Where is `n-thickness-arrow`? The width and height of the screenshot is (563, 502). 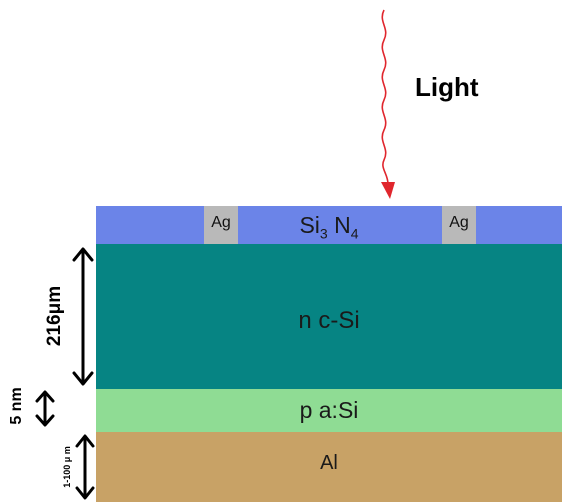 n-thickness-arrow is located at coordinates (83, 316).